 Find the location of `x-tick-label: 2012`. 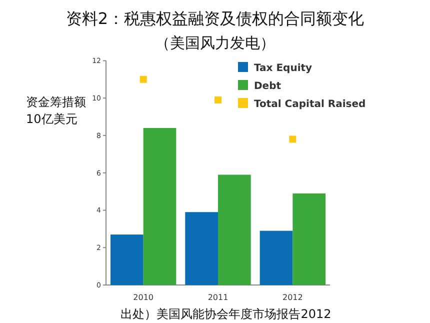

x-tick-label: 2012 is located at coordinates (292, 297).